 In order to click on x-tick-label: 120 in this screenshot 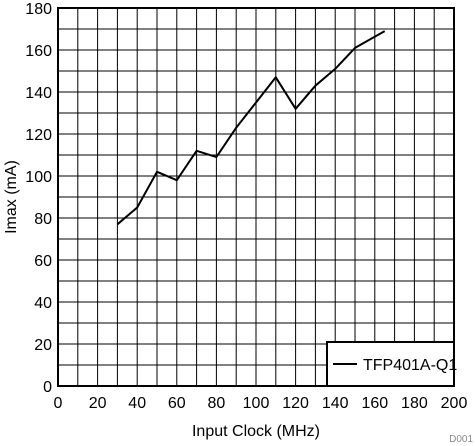, I will do `click(295, 403)`.